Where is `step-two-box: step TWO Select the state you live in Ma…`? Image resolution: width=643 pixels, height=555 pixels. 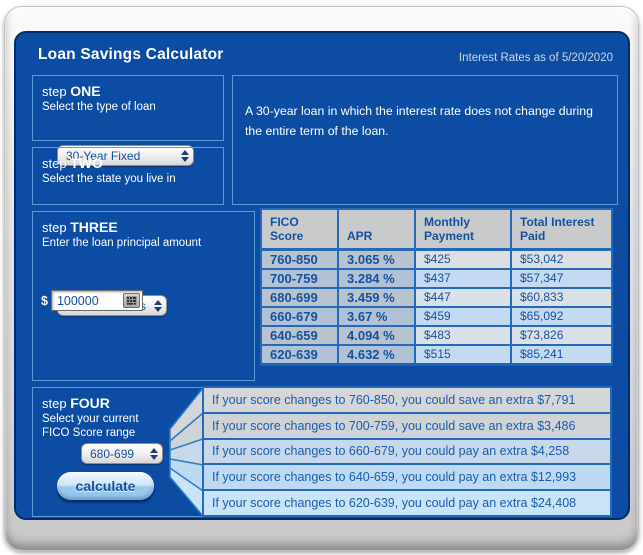 step-two-box: step TWO Select the state you live in Ma… is located at coordinates (128, 231).